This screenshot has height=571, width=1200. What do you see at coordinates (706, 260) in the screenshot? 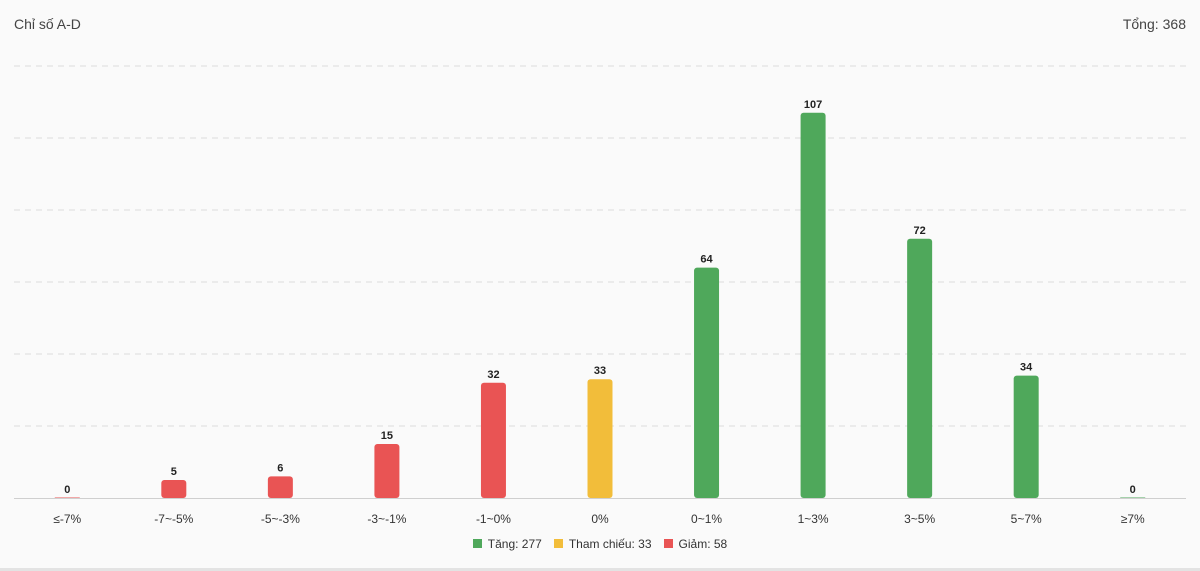
I see `data-label: 64` at bounding box center [706, 260].